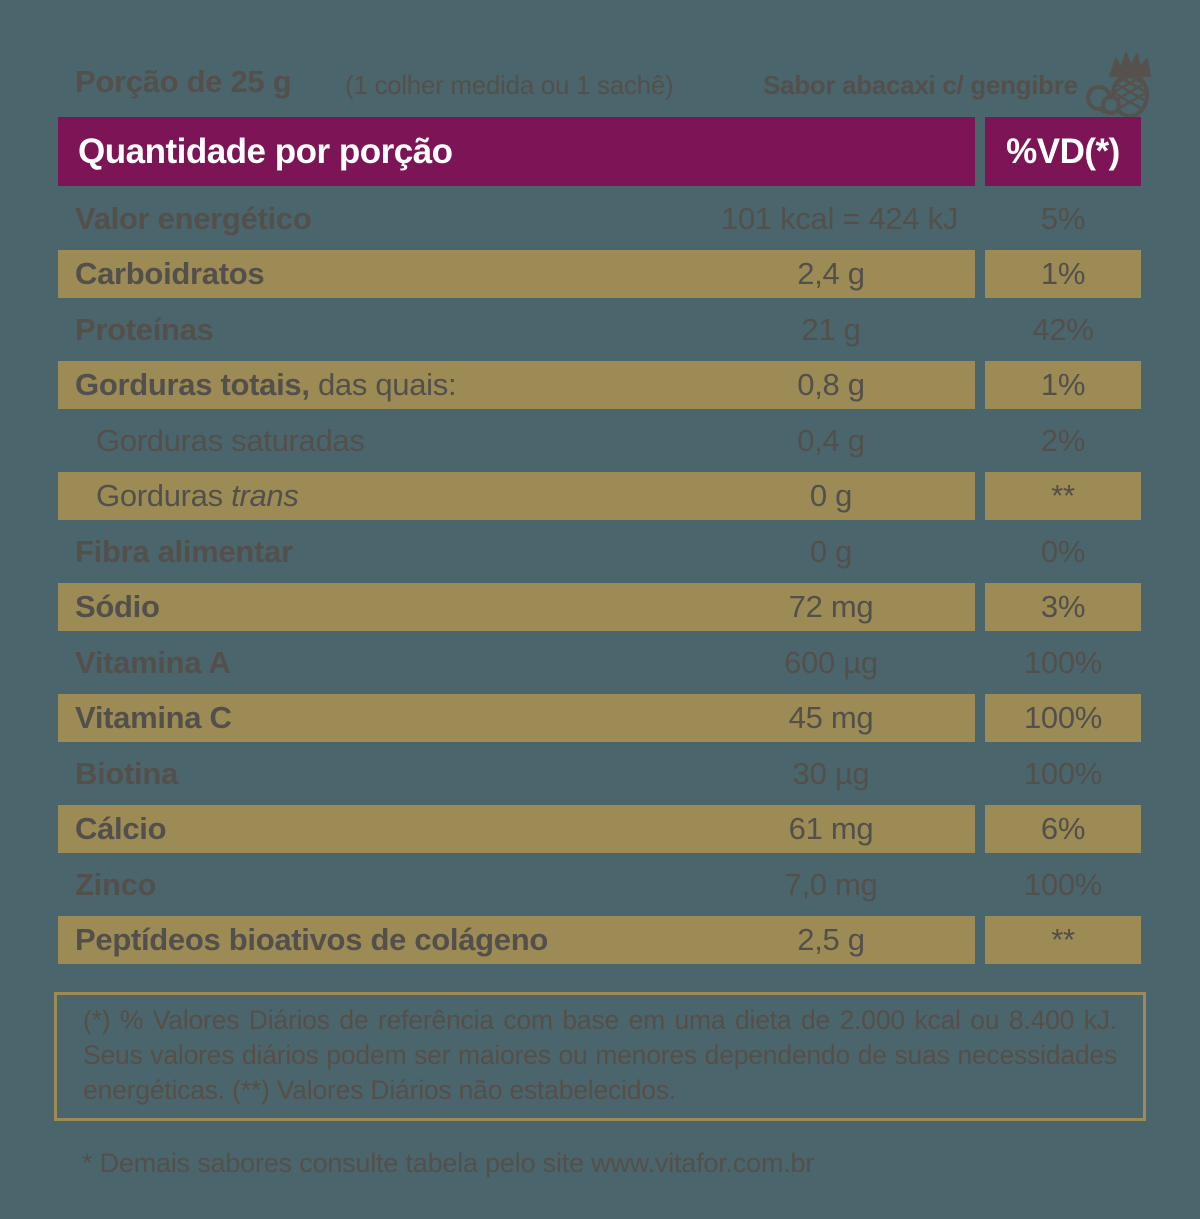 The width and height of the screenshot is (1200, 1219). Describe the element at coordinates (398, 774) in the screenshot. I see `nutrient-label: Biotina` at that location.